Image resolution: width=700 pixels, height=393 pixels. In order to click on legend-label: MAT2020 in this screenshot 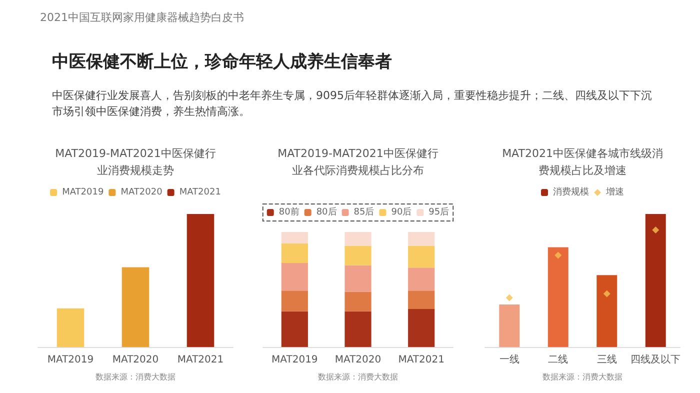, I will do `click(141, 193)`.